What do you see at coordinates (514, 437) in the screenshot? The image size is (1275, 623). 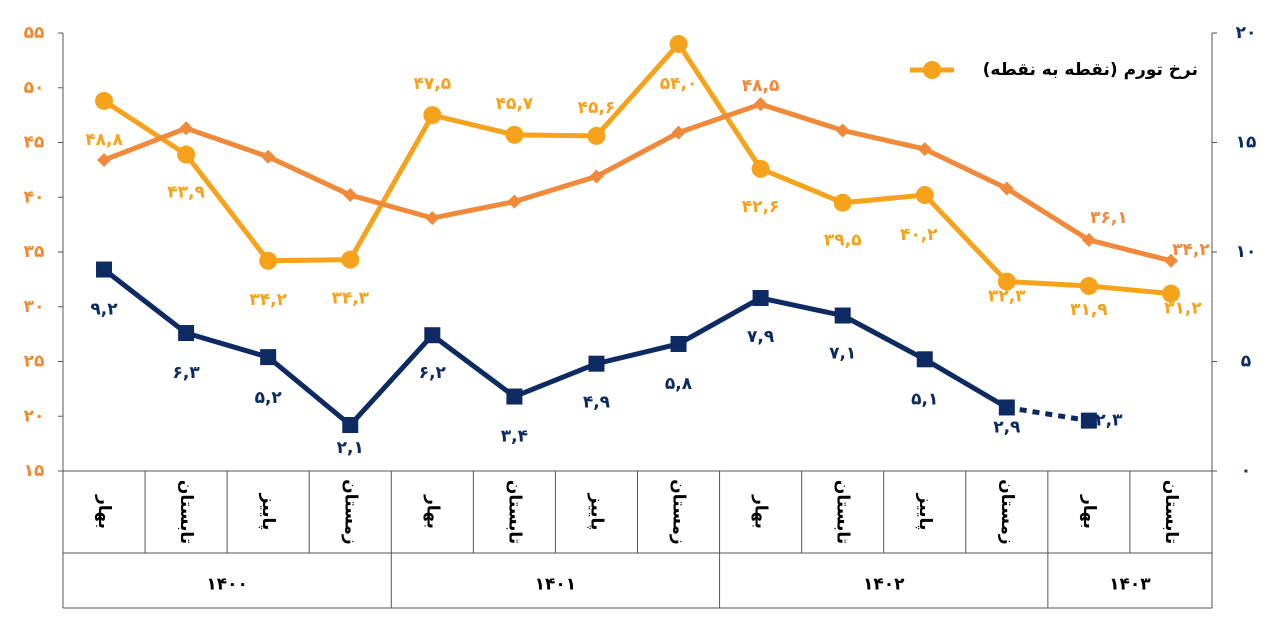 I see `data-label: ۳,۴` at bounding box center [514, 437].